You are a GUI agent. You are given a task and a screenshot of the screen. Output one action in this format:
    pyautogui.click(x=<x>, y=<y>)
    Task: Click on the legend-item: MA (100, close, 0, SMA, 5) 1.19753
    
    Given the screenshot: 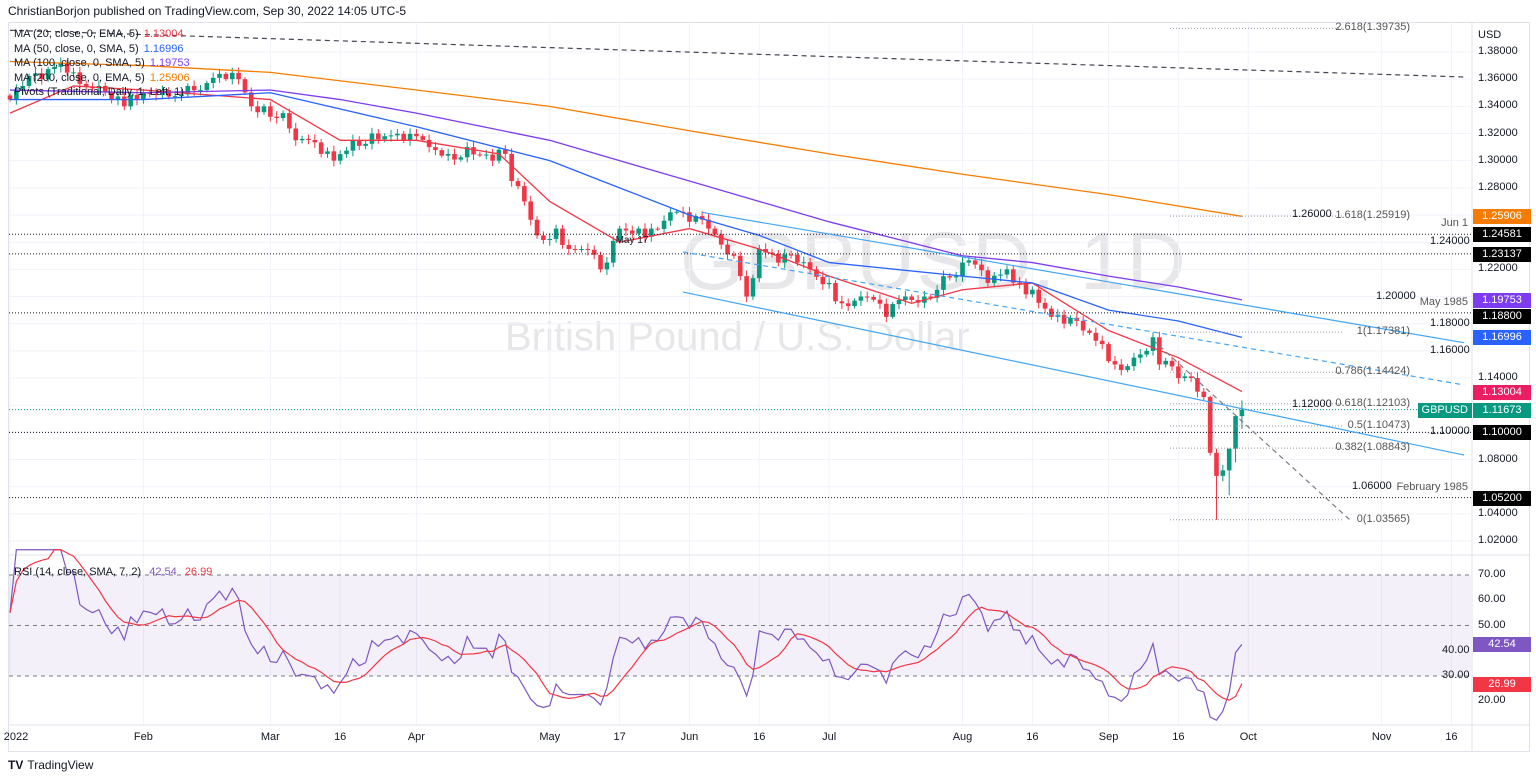 What is the action you would take?
    pyautogui.click(x=102, y=63)
    